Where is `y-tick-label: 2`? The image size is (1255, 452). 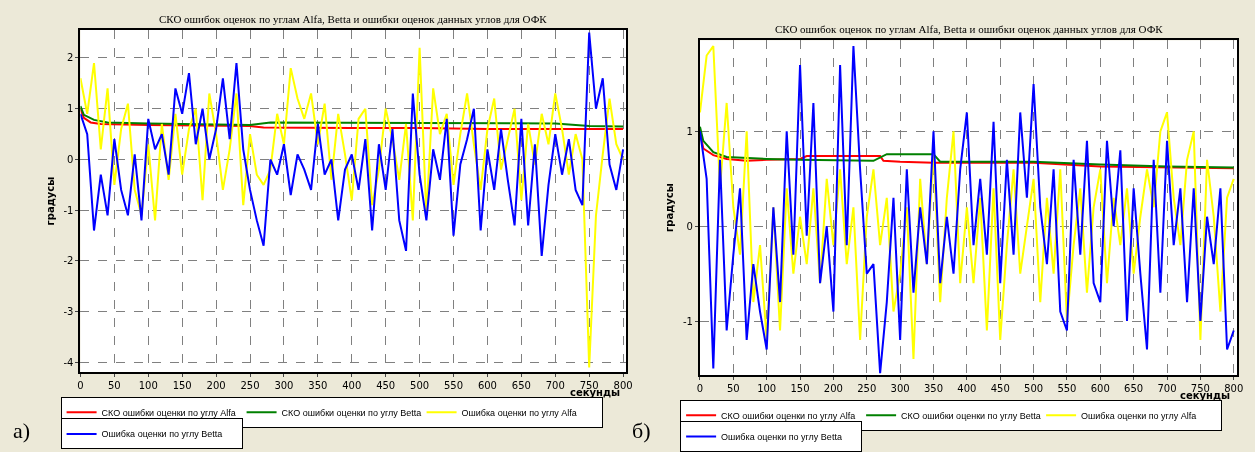 y-tick-label: 2 is located at coordinates (70, 58).